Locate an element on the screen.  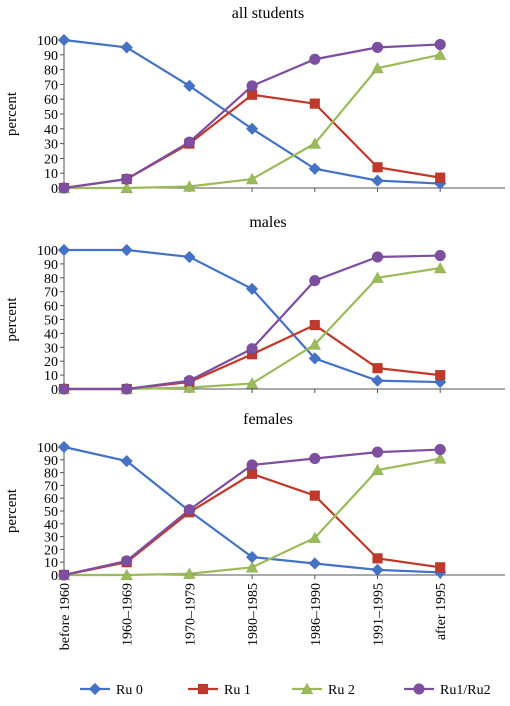
panel-title: all students is located at coordinates (268, 13).